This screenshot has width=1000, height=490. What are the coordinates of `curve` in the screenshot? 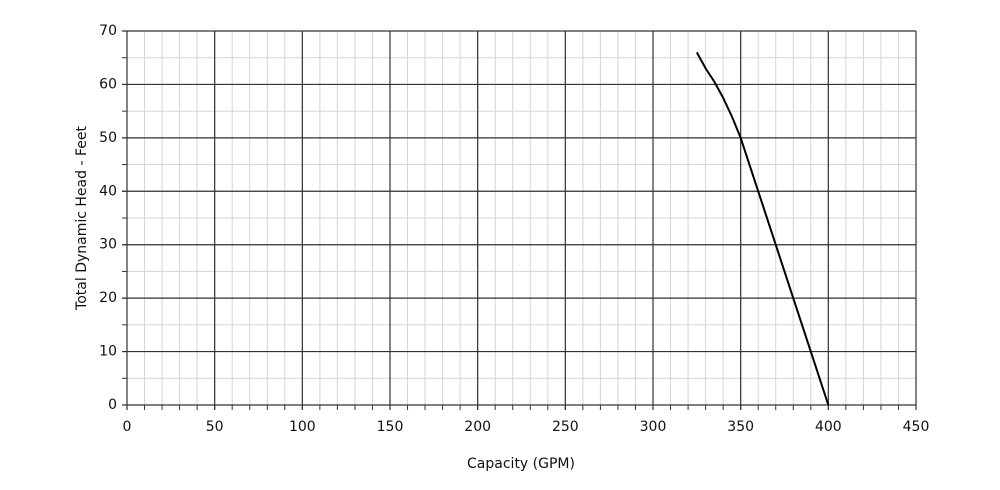 It's located at (762, 228).